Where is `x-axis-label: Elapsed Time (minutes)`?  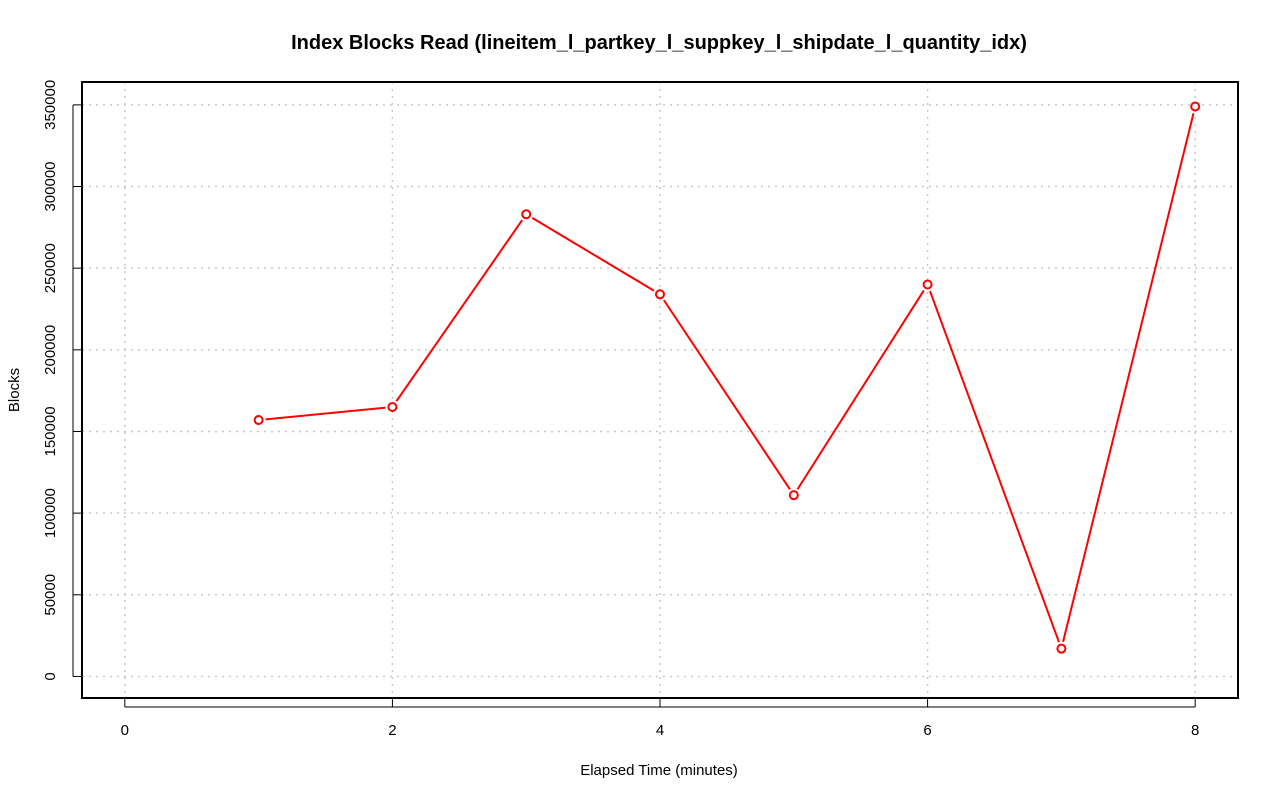 x-axis-label: Elapsed Time (minutes) is located at coordinates (659, 770).